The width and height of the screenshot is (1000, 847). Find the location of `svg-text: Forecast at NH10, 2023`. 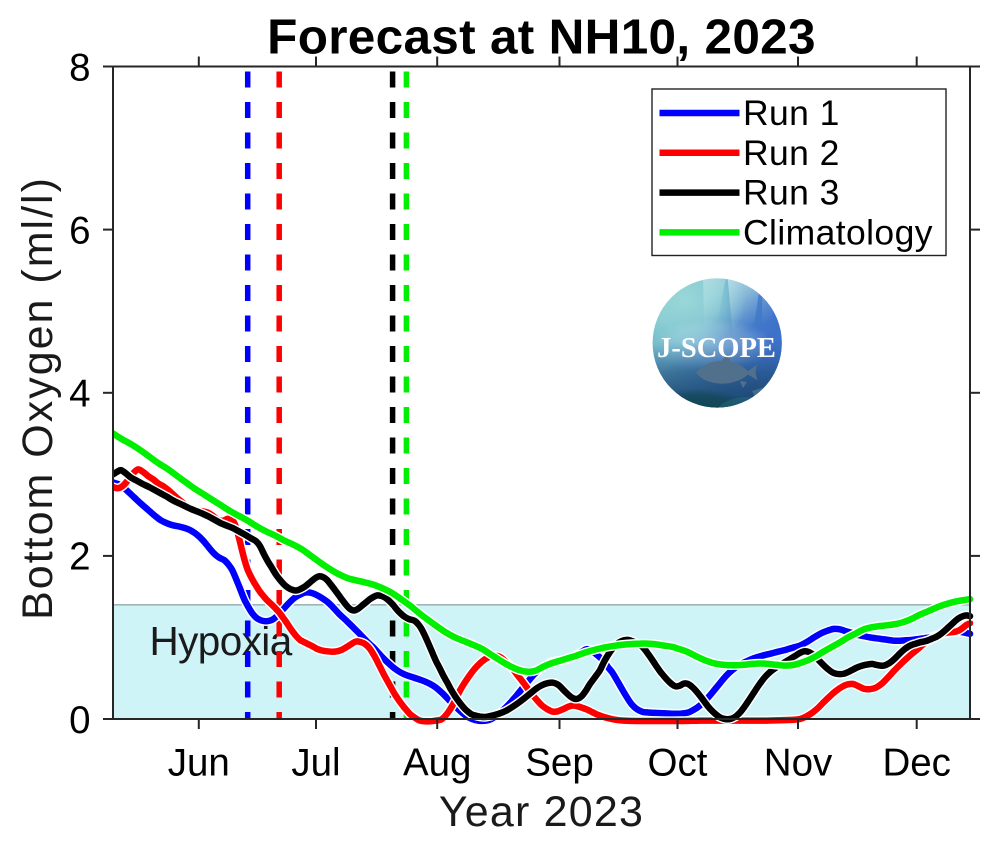

svg-text: Forecast at NH10, 2023 is located at coordinates (541, 37).